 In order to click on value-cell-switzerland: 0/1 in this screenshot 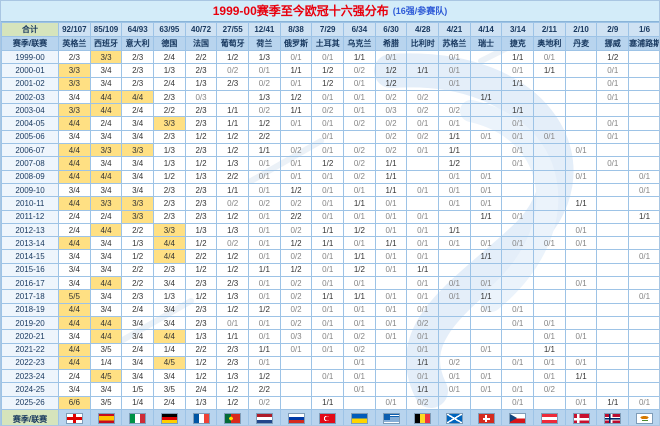, I will do `click(486, 283)`.